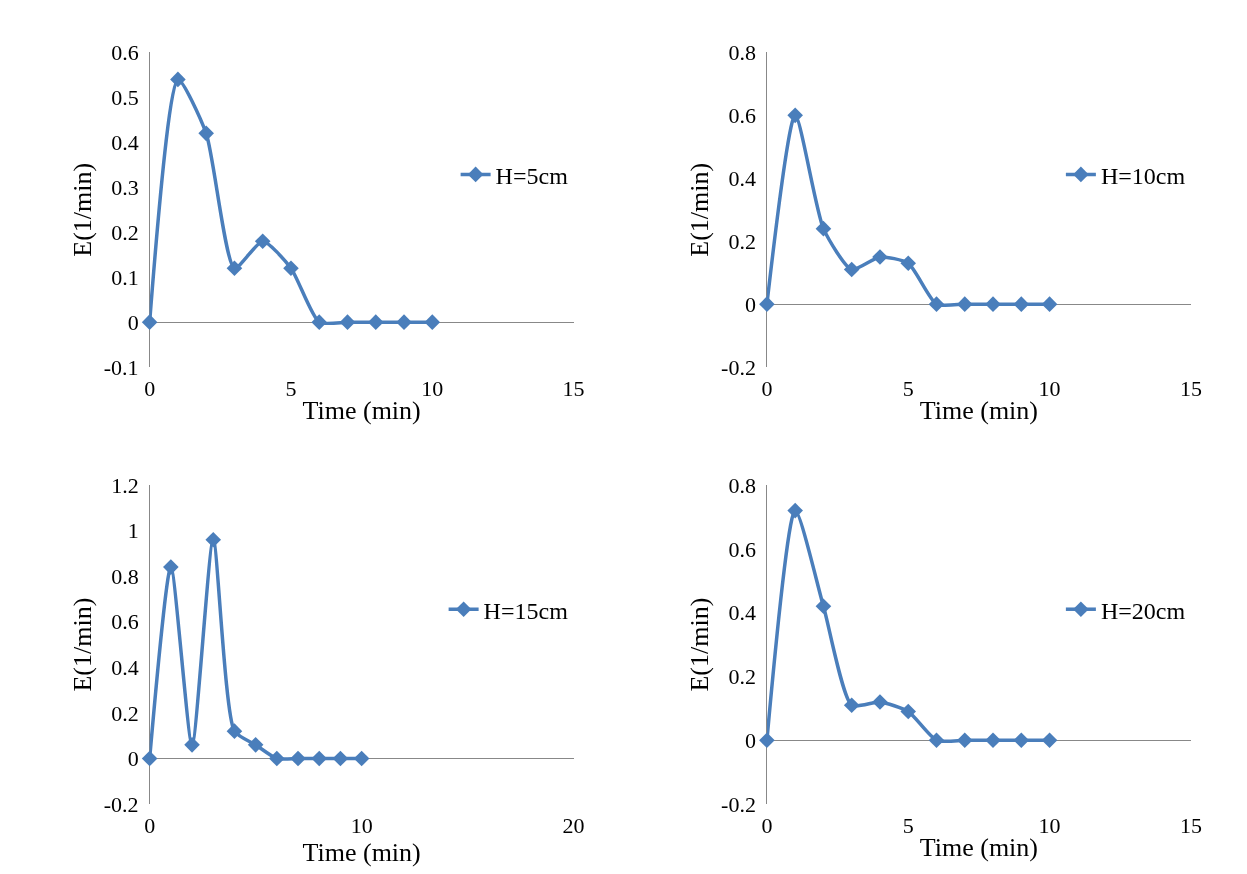 The image size is (1247, 874). What do you see at coordinates (573, 826) in the screenshot?
I see `x-tick-label: 20` at bounding box center [573, 826].